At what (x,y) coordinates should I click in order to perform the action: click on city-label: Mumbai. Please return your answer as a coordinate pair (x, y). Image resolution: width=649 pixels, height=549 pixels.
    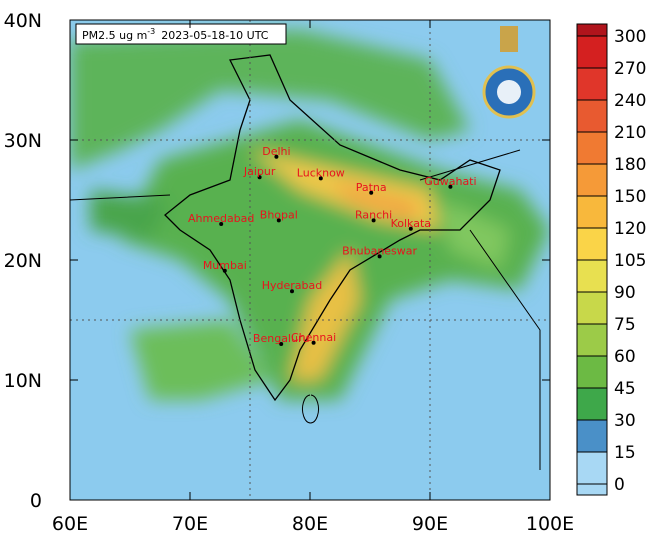
    Looking at the image, I should click on (225, 265).